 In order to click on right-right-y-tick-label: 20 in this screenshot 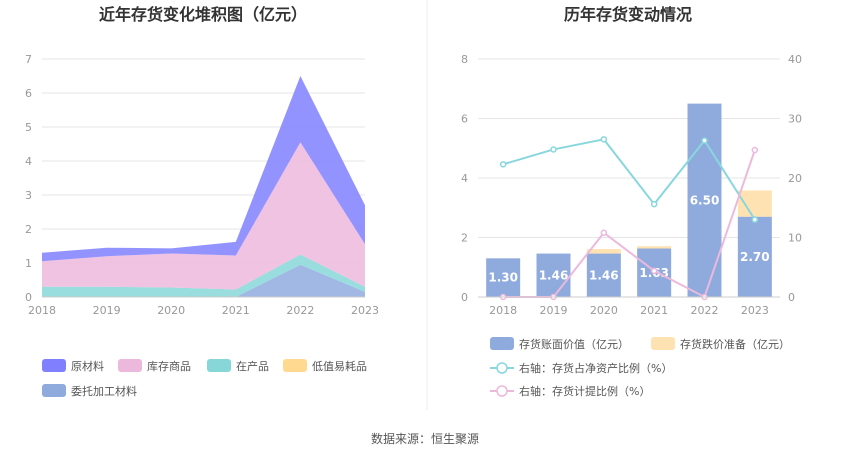, I will do `click(795, 178)`.